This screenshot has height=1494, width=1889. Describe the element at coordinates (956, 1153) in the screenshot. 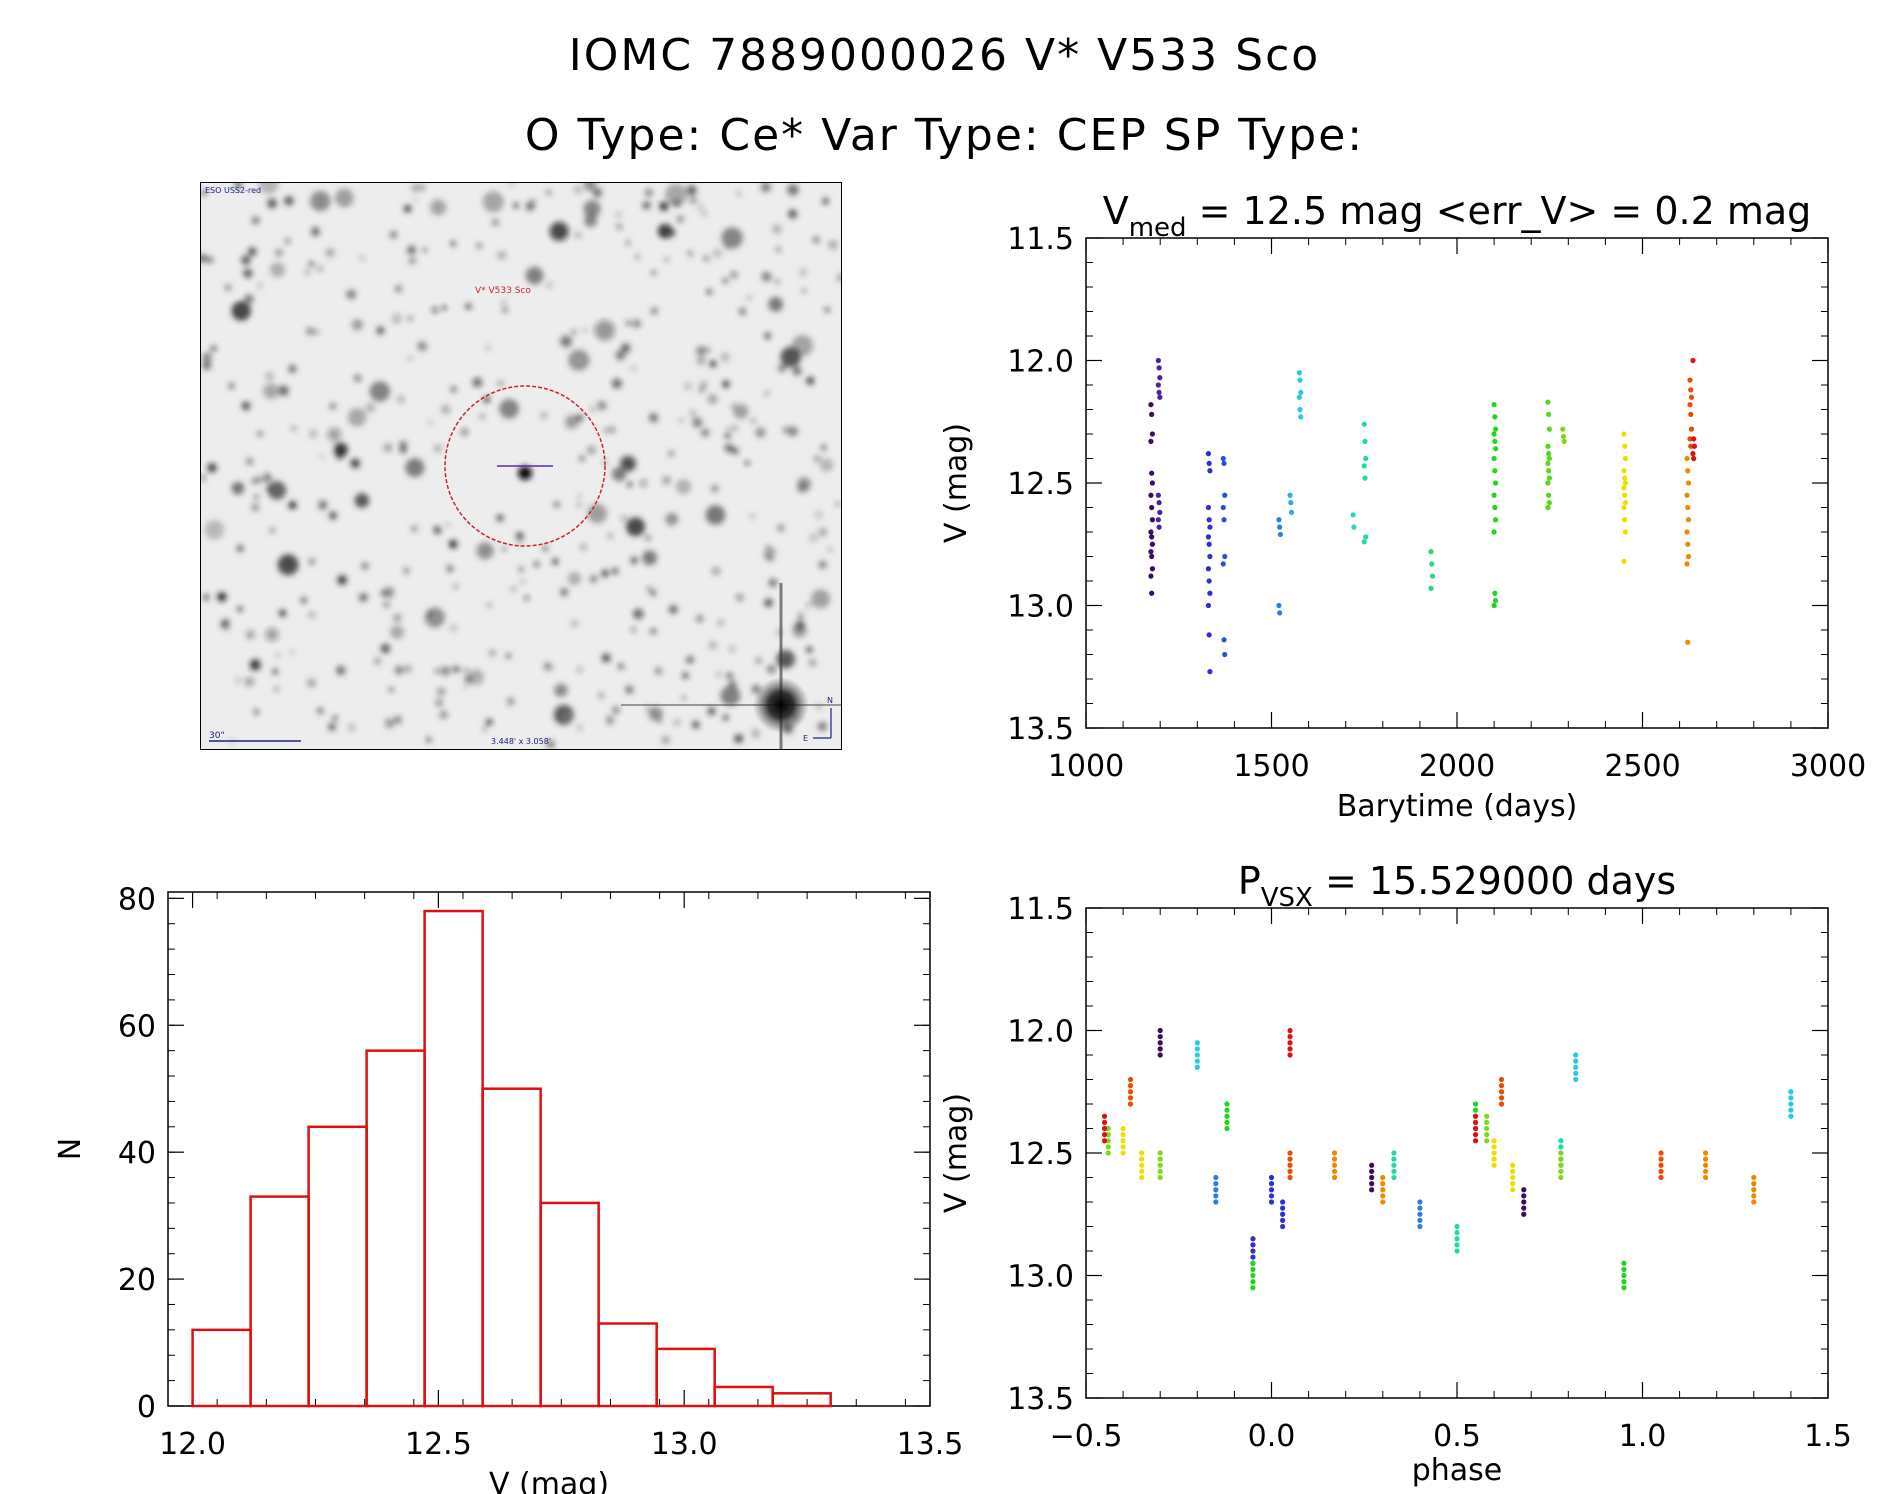

I see `y-axis-label: V (mag)` at that location.